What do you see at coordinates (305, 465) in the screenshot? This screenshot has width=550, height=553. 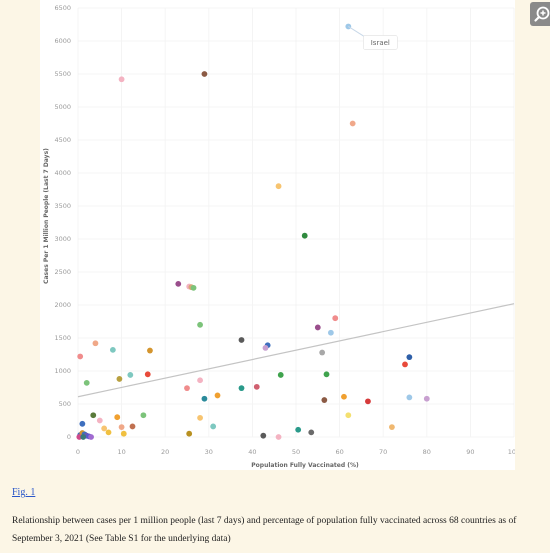 I see `x-axis-label: Population Fully Vaccinated (%)` at bounding box center [305, 465].